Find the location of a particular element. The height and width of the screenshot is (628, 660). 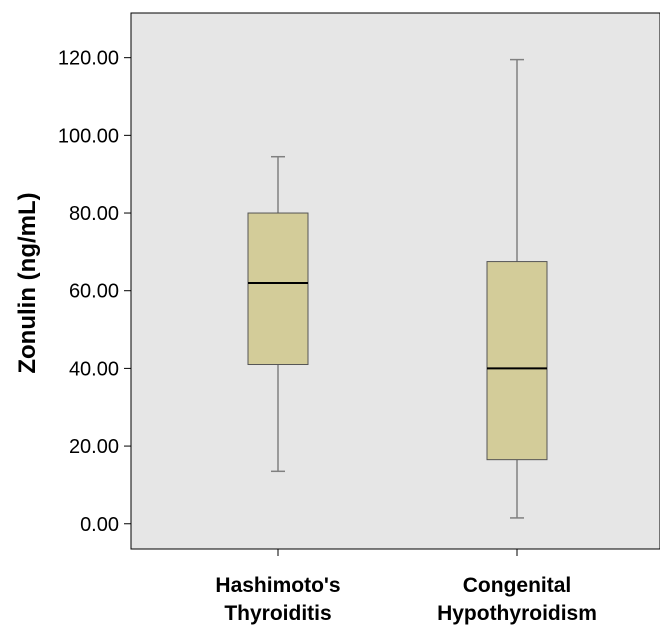

x-category-label: Hashimoto's is located at coordinates (277, 585).